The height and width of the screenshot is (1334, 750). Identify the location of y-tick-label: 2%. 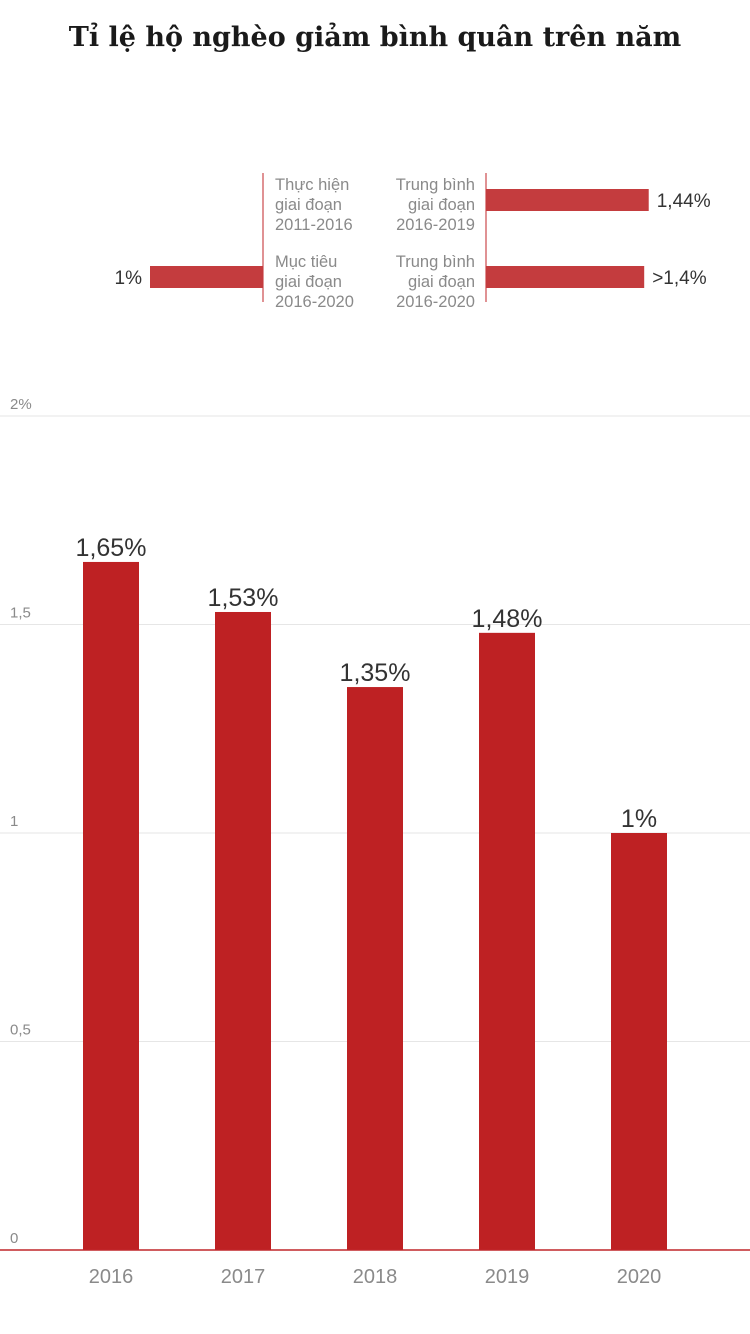
(21, 404).